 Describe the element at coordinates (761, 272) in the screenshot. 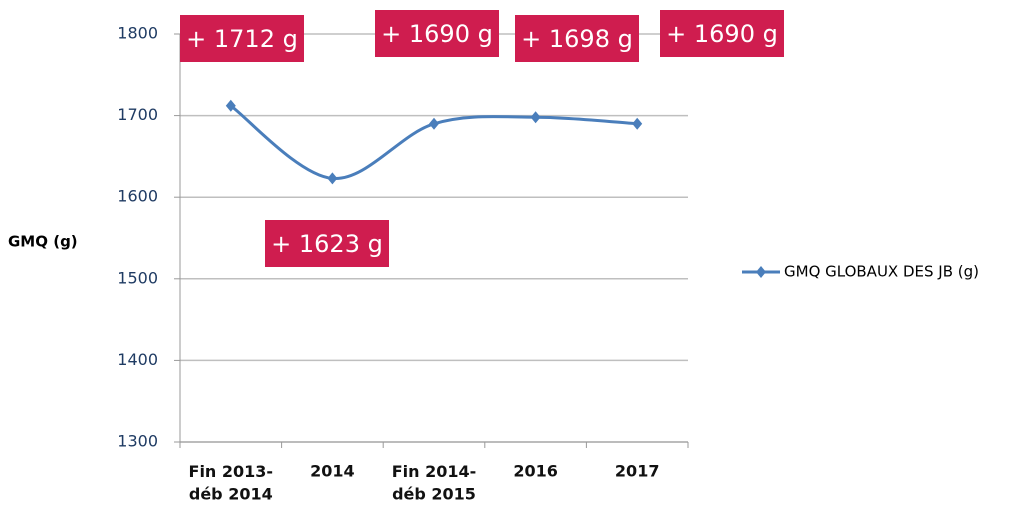

I see `legend-marker` at that location.